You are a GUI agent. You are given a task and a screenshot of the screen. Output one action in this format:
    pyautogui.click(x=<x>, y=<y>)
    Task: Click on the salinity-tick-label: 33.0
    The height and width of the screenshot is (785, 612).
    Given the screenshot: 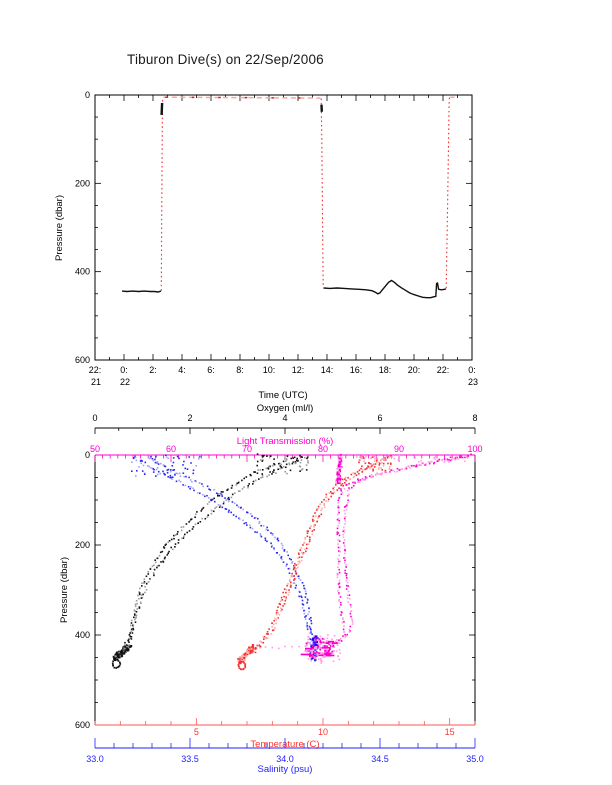 What is the action you would take?
    pyautogui.click(x=95, y=759)
    